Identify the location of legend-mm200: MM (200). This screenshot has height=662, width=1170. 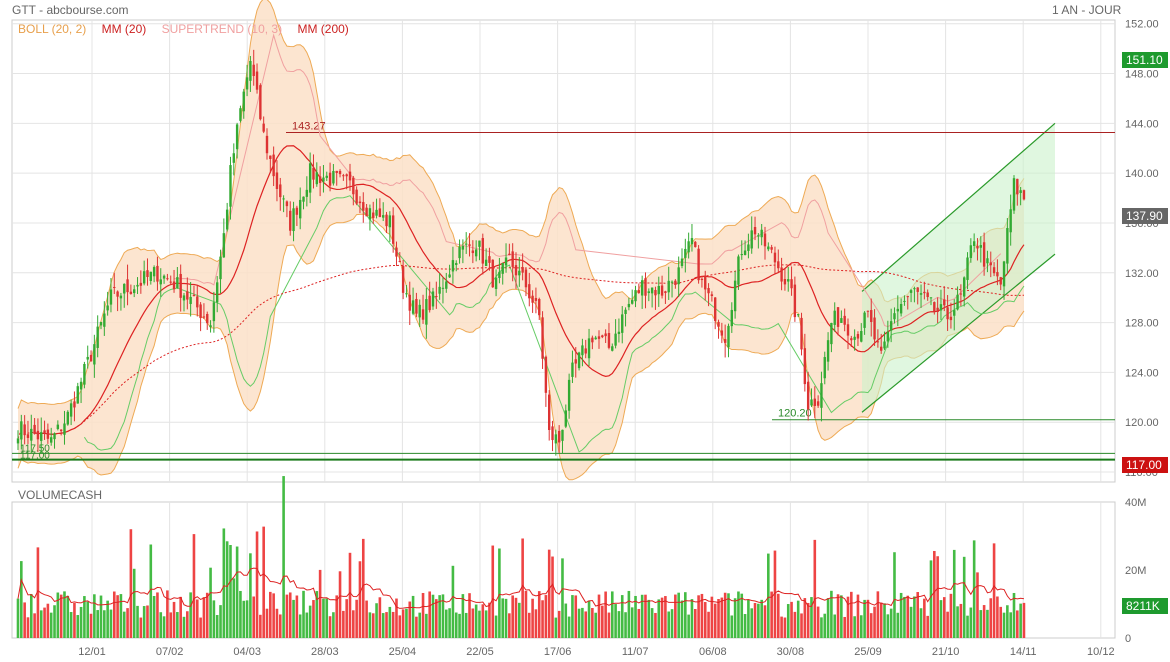
(323, 29).